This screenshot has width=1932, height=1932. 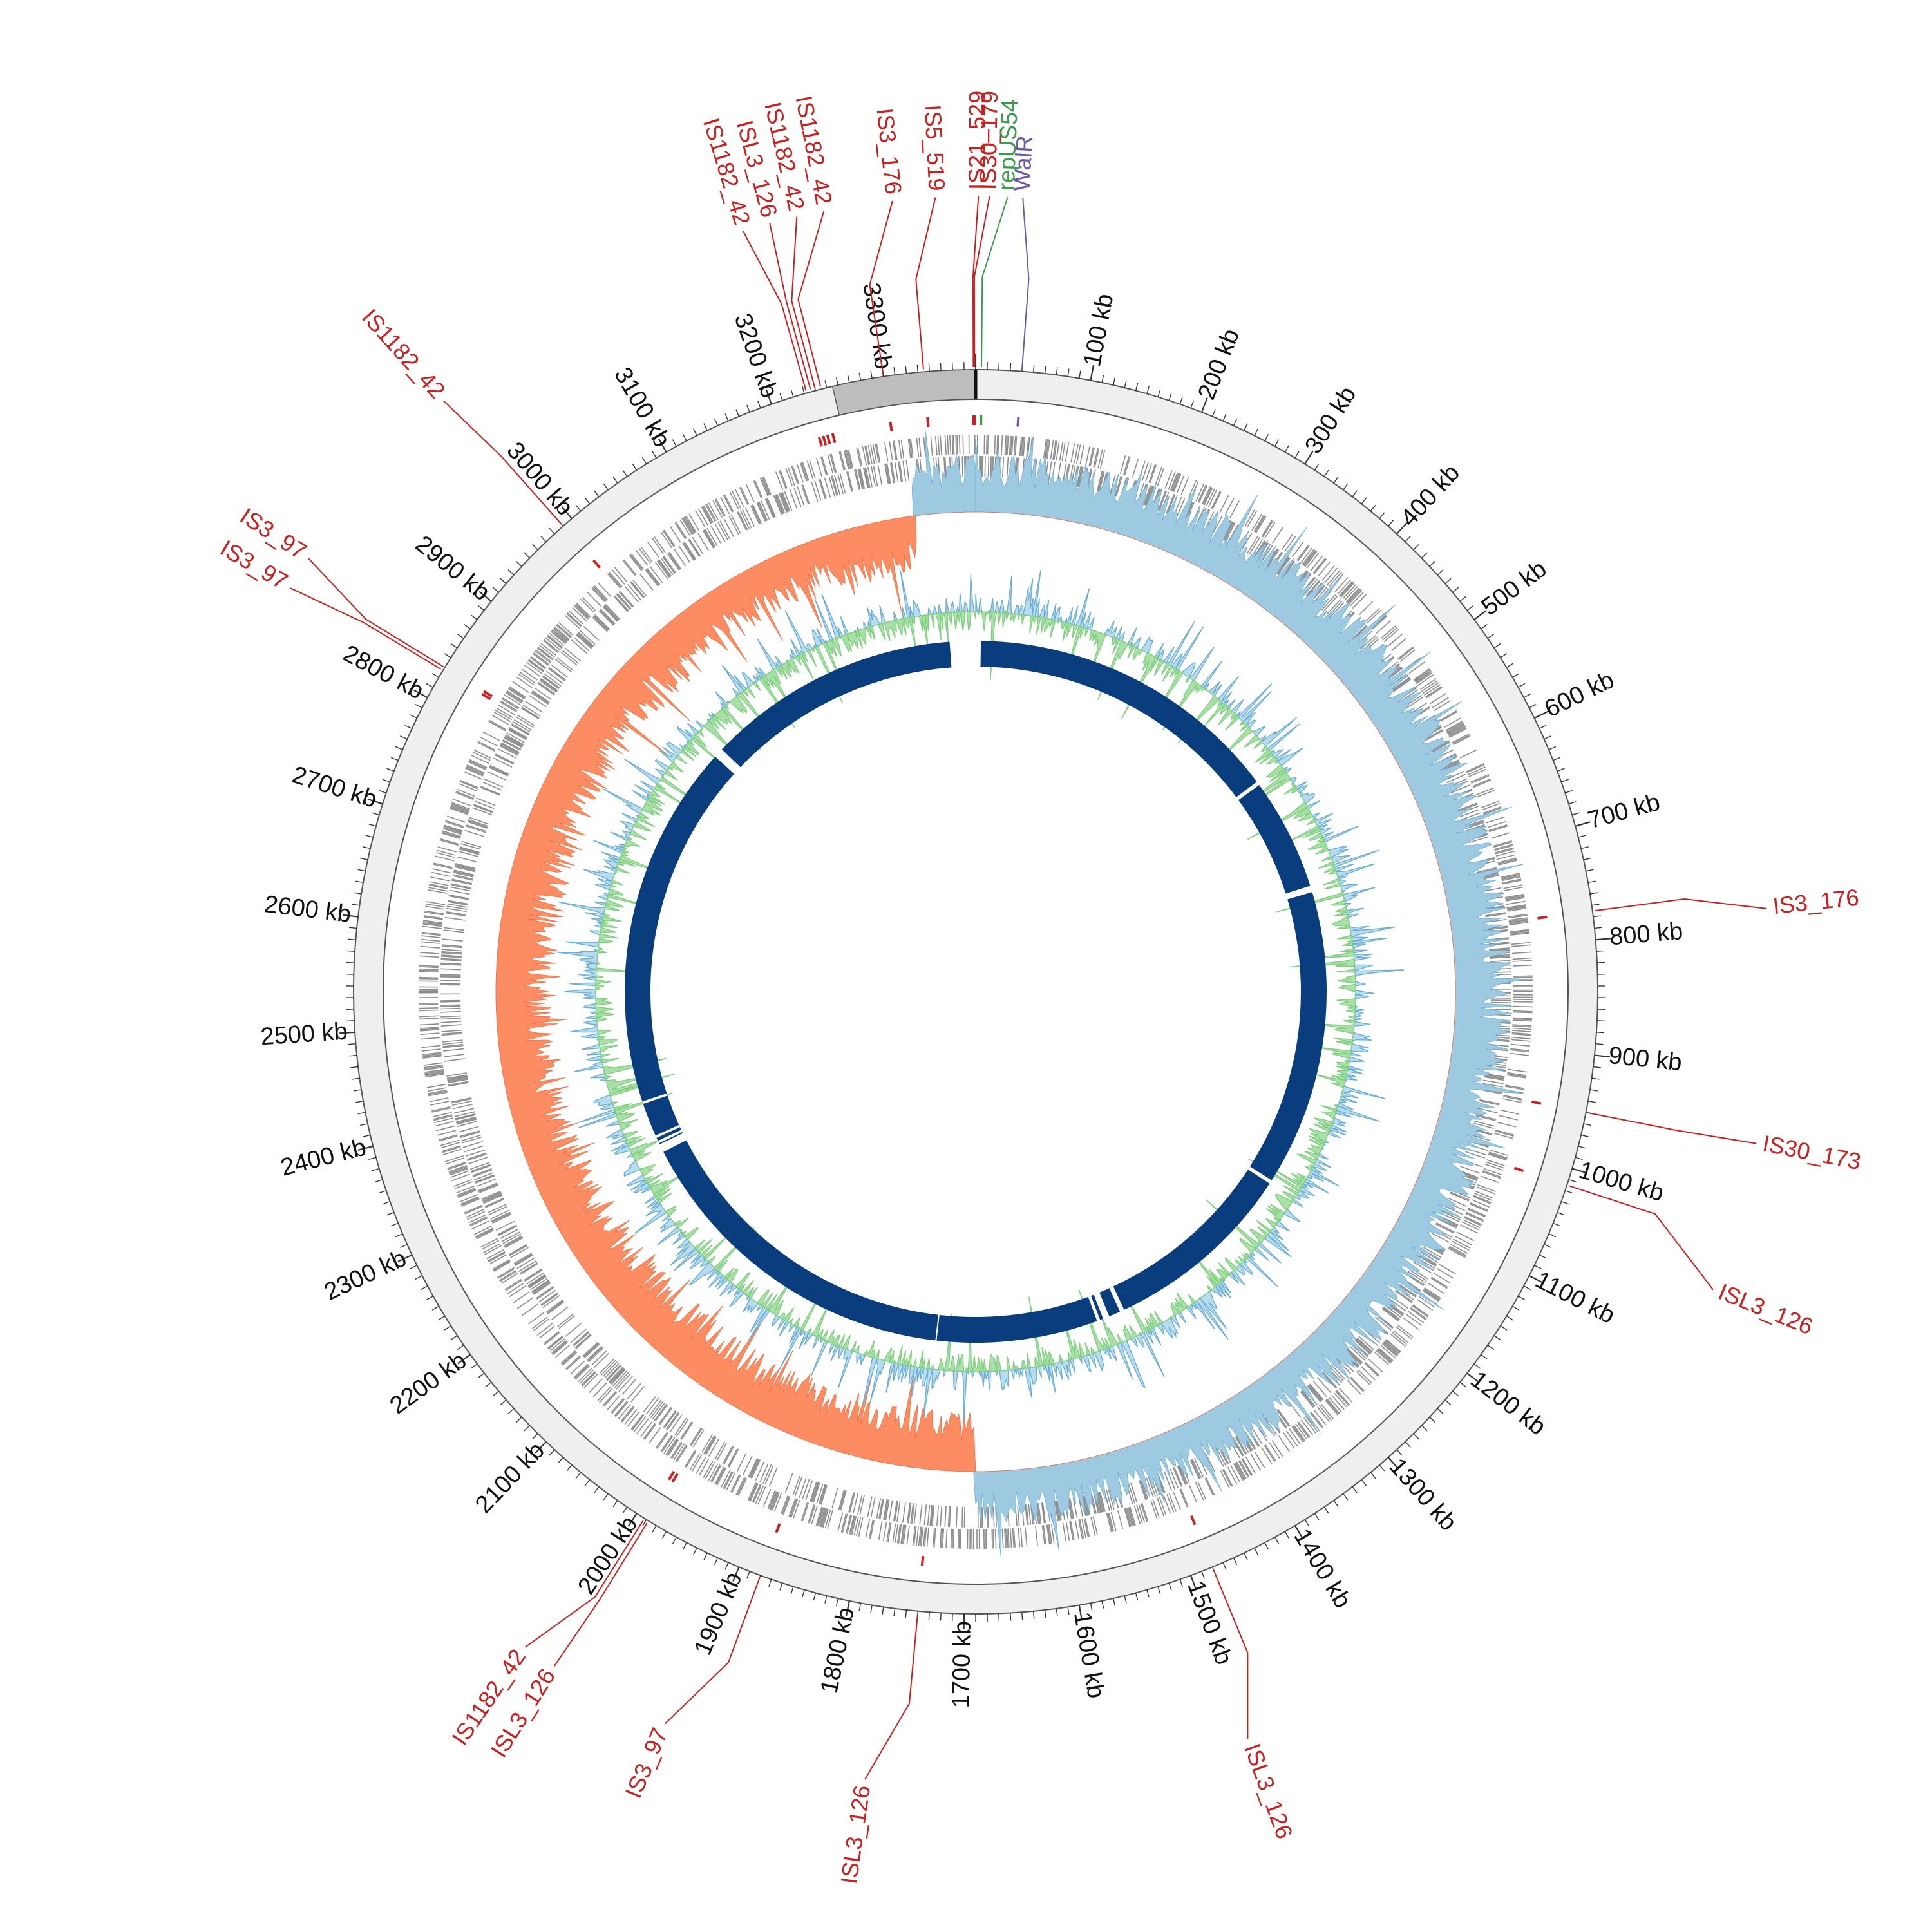 What do you see at coordinates (1514, 588) in the screenshot?
I see `tick-label: 500 kb` at bounding box center [1514, 588].